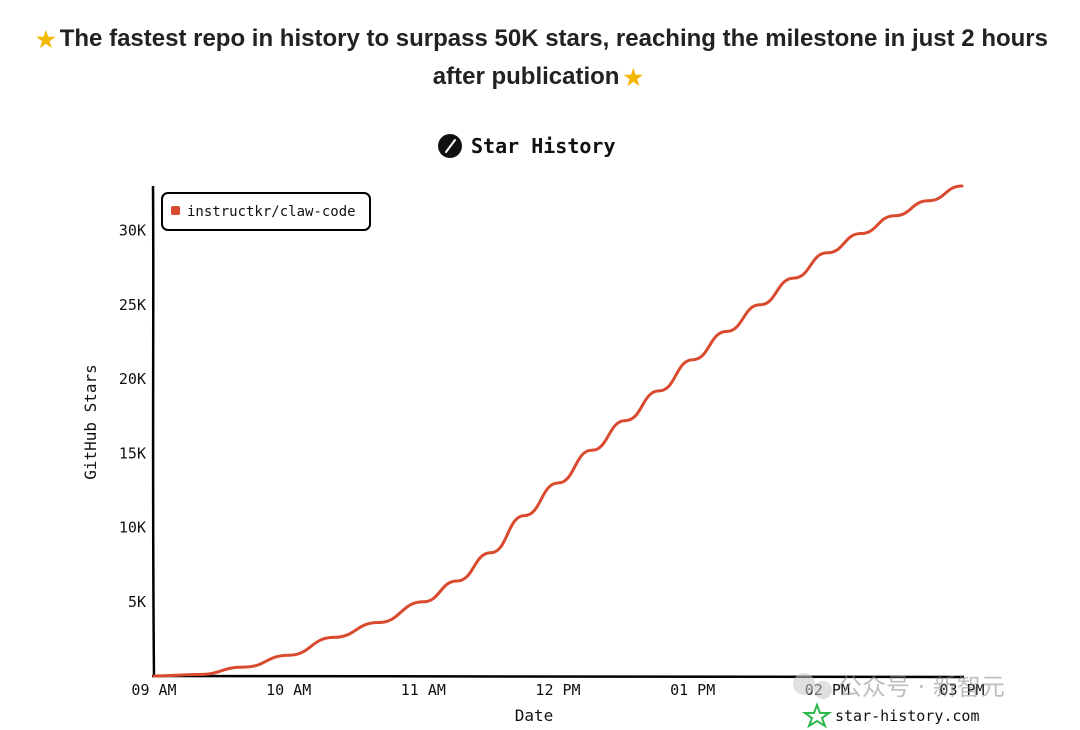  What do you see at coordinates (153, 690) in the screenshot?
I see `x-tick-label: 09 AM` at bounding box center [153, 690].